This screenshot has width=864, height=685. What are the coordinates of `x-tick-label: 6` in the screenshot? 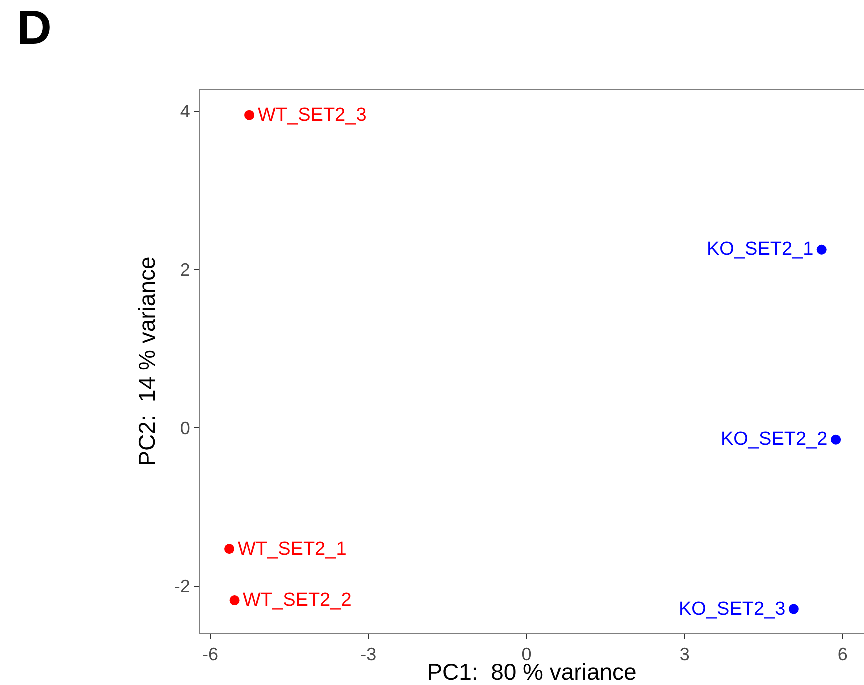 It's located at (843, 654).